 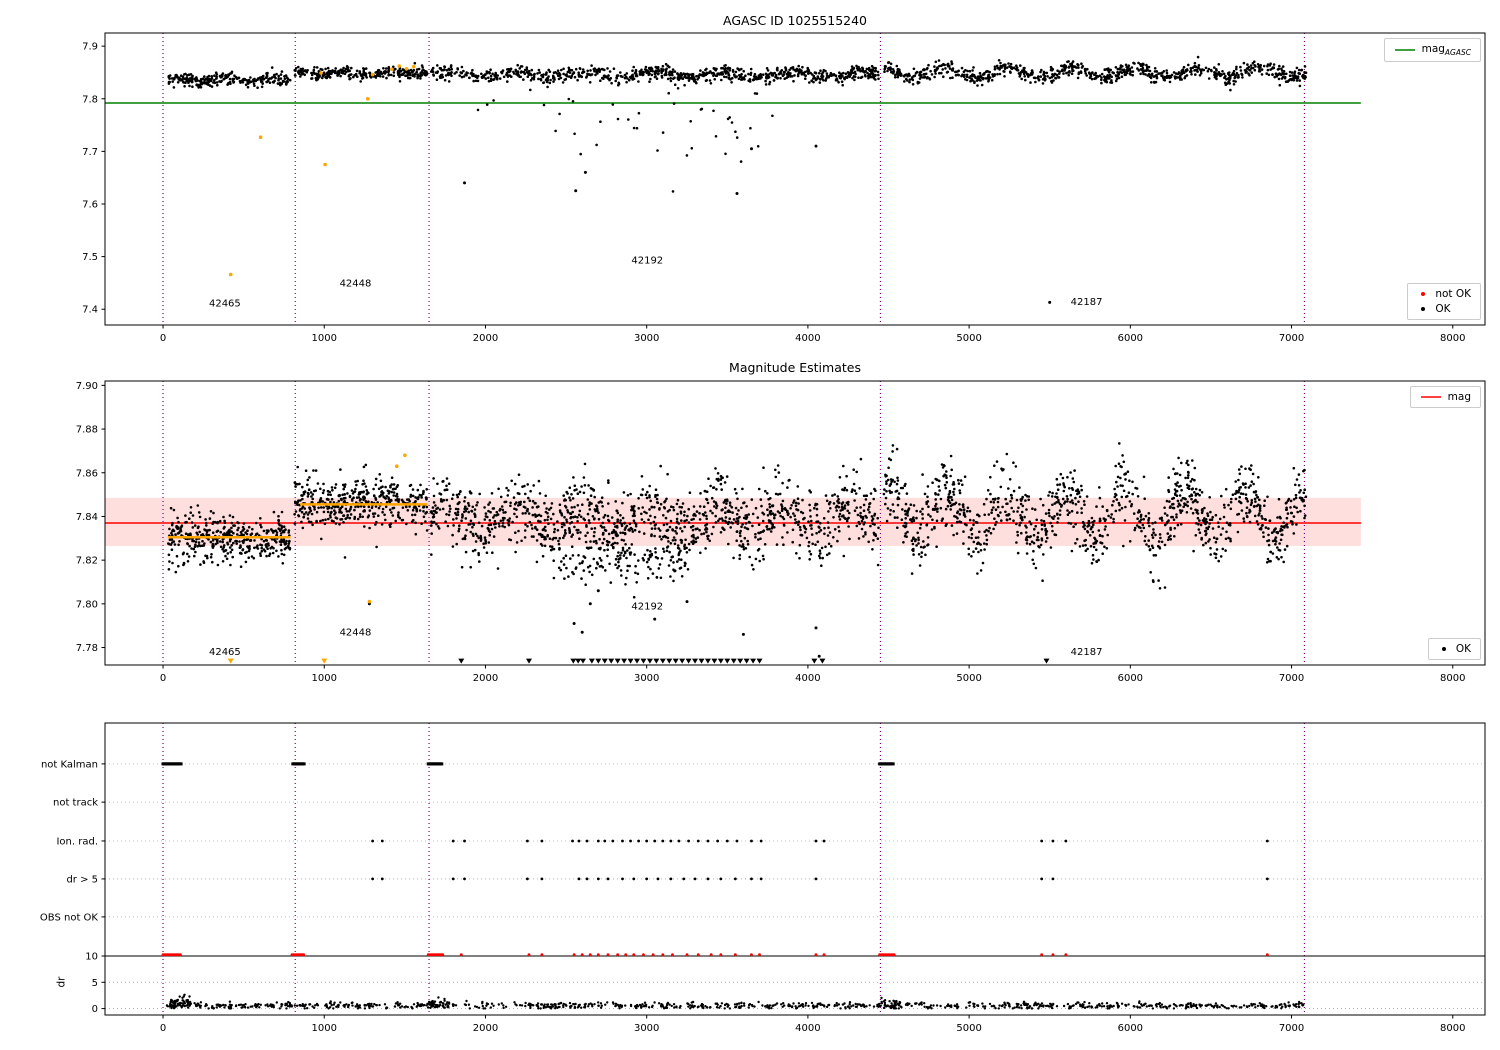 I want to click on category-label: Ion. rad., so click(x=77, y=841).